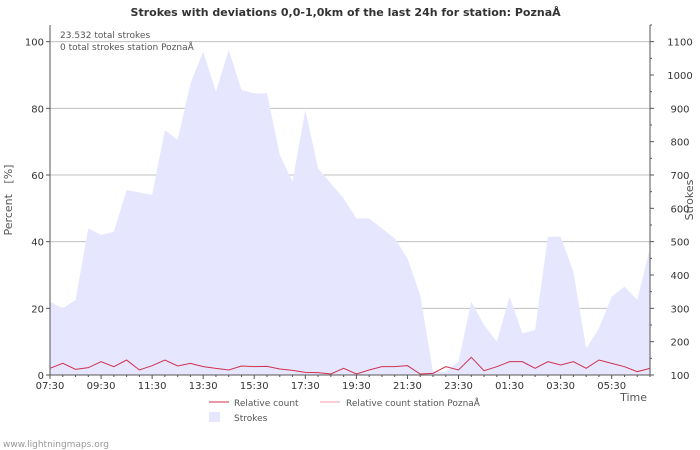 The width and height of the screenshot is (700, 450). I want to click on left-tick-label-2: 40, so click(37, 243).